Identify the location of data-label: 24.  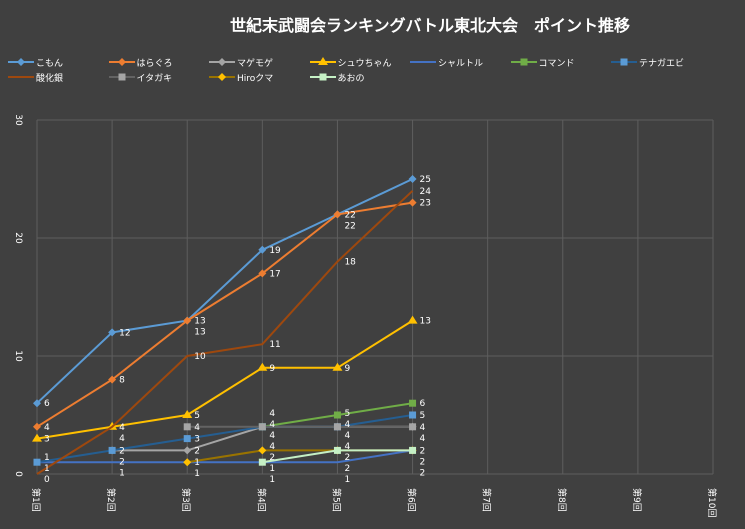
(426, 192).